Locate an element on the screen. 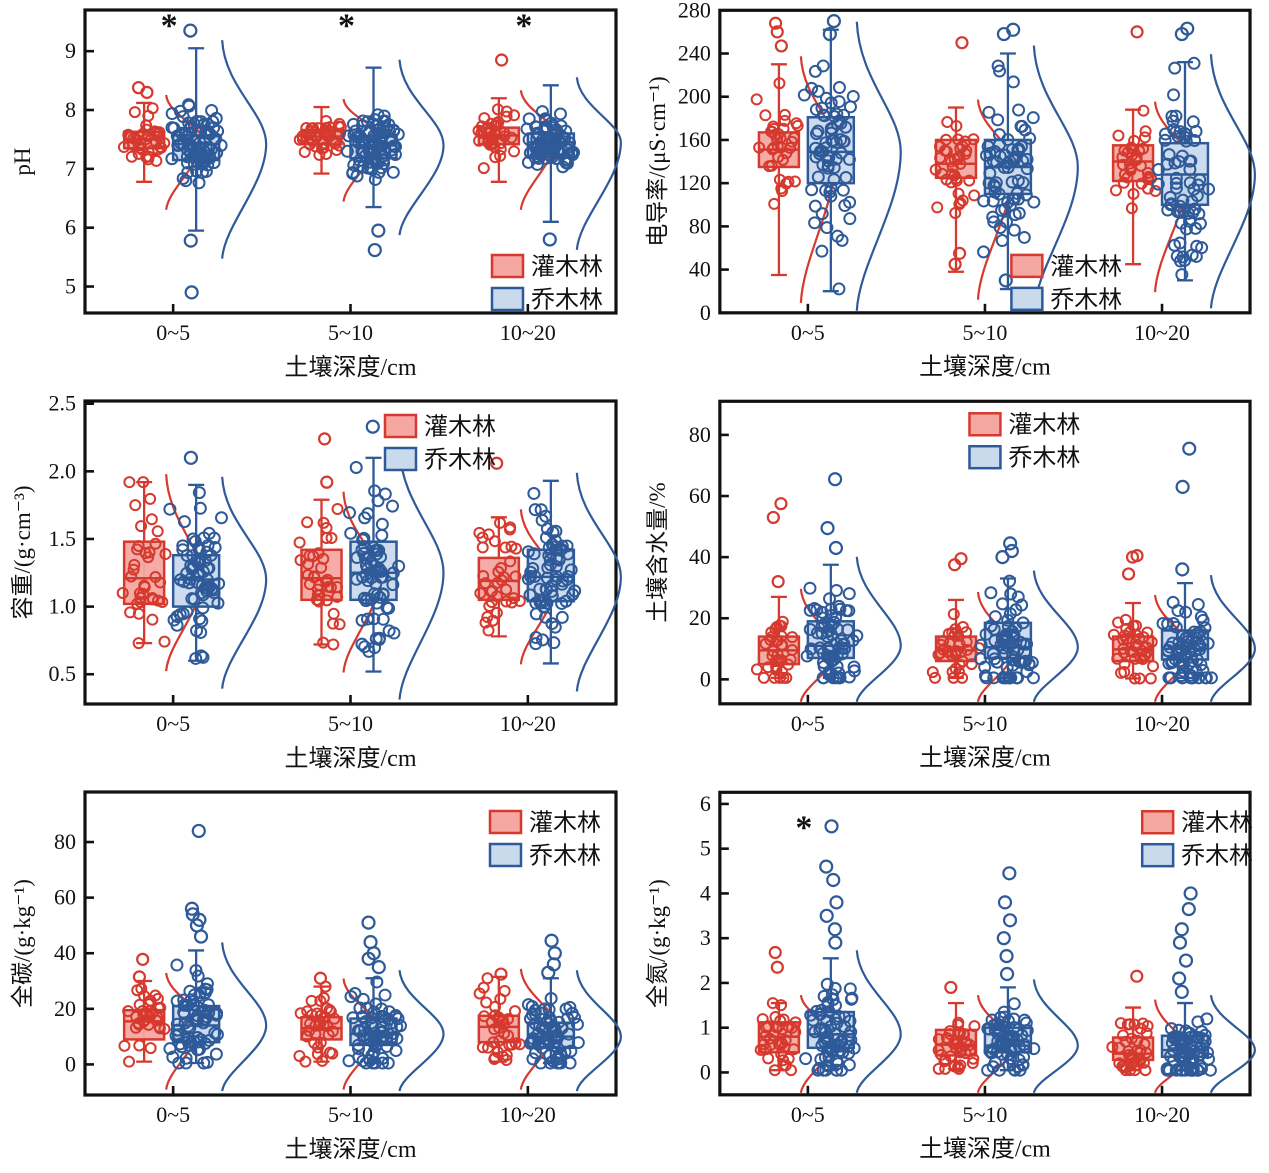 The height and width of the screenshot is (1173, 1269). y-tick-label: 2 is located at coordinates (705, 982).